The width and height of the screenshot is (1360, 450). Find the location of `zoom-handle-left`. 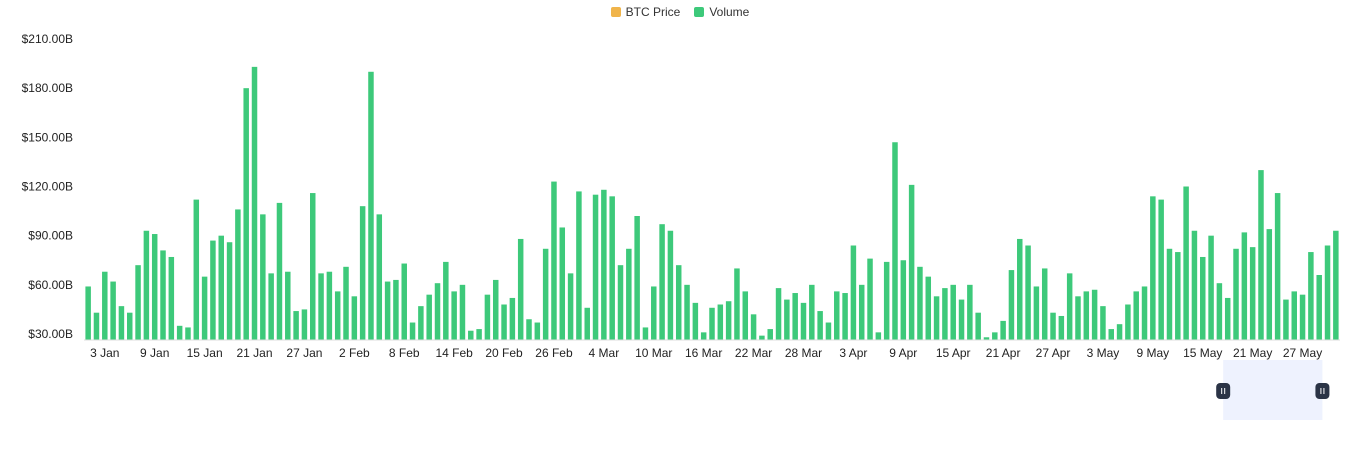

zoom-handle-left is located at coordinates (1223, 391).